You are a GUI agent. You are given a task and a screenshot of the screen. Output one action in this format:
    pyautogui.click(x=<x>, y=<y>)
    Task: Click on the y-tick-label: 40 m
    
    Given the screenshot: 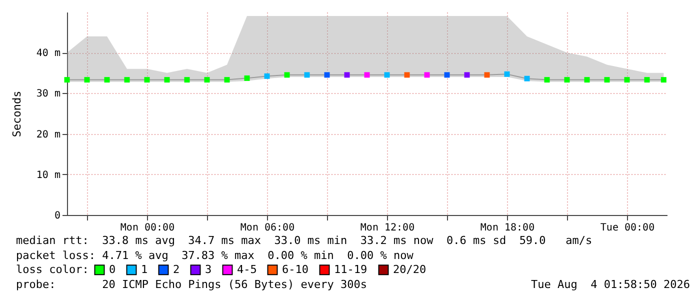 What is the action you would take?
    pyautogui.click(x=48, y=54)
    